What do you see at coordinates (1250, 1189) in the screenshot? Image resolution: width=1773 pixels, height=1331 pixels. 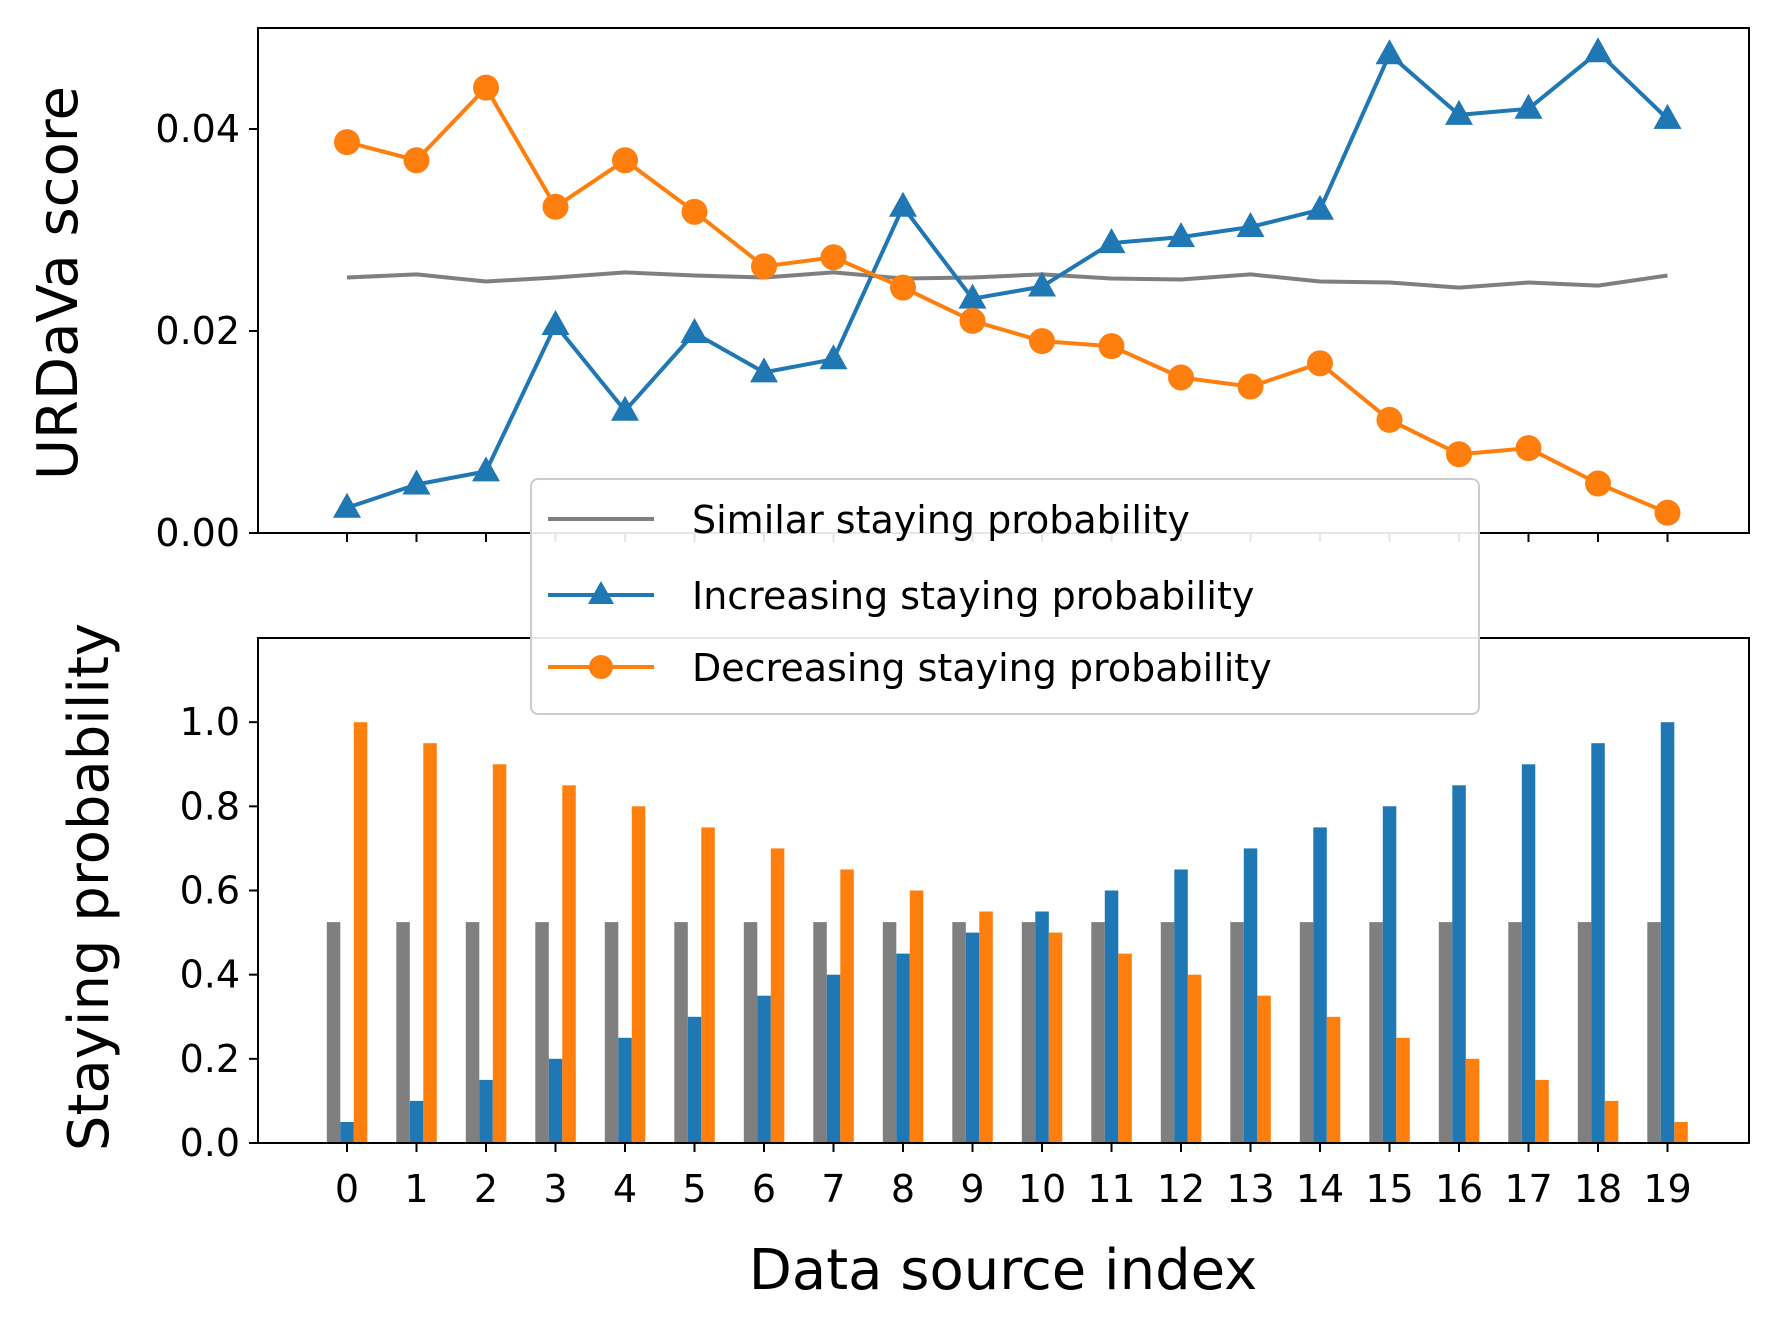 I see `x-tick-label: 13` at bounding box center [1250, 1189].